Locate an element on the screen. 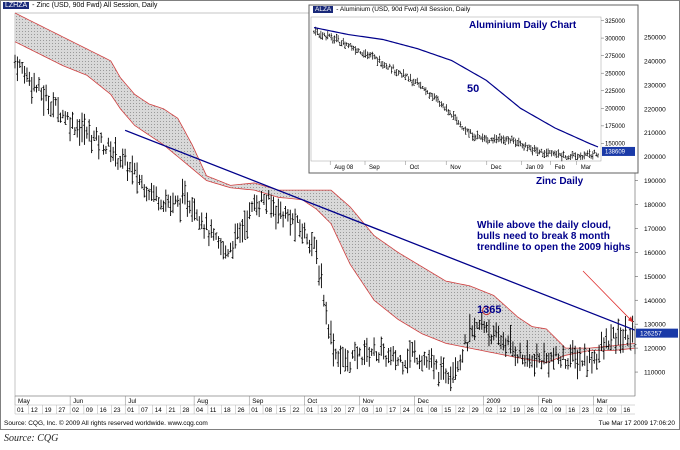 This screenshot has height=450, width=680. x-day-label: 01 is located at coordinates (21, 410).